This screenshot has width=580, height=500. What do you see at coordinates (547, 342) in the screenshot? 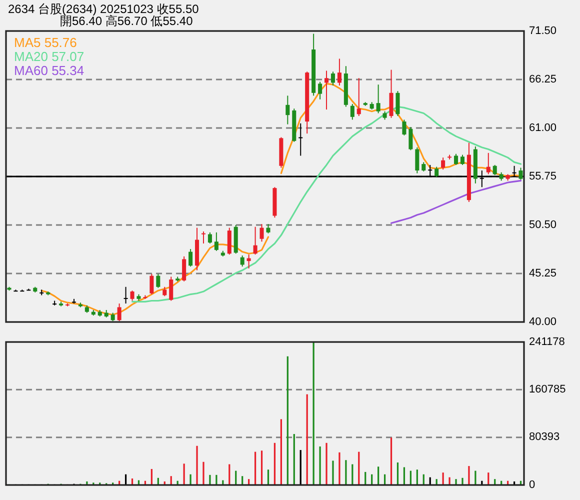
I see `y-tick-label: 241178` at bounding box center [547, 342].